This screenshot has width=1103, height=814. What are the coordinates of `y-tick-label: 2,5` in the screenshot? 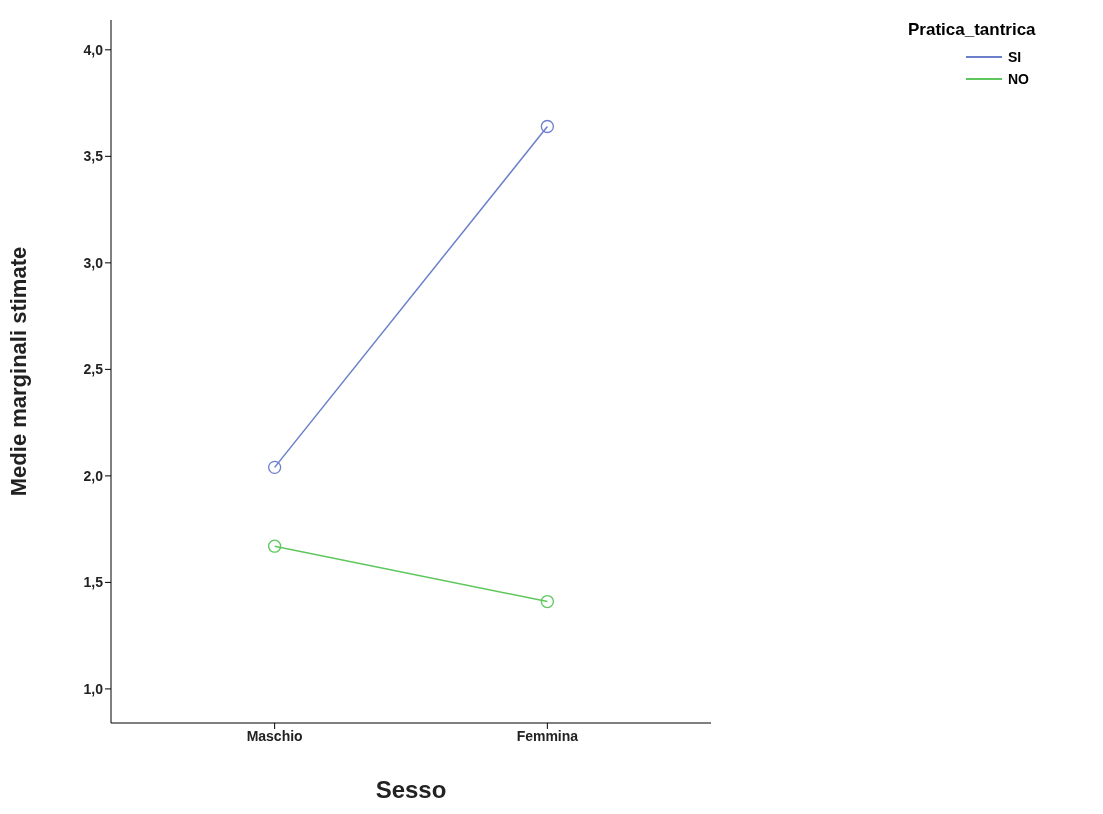 It's located at (93, 369).